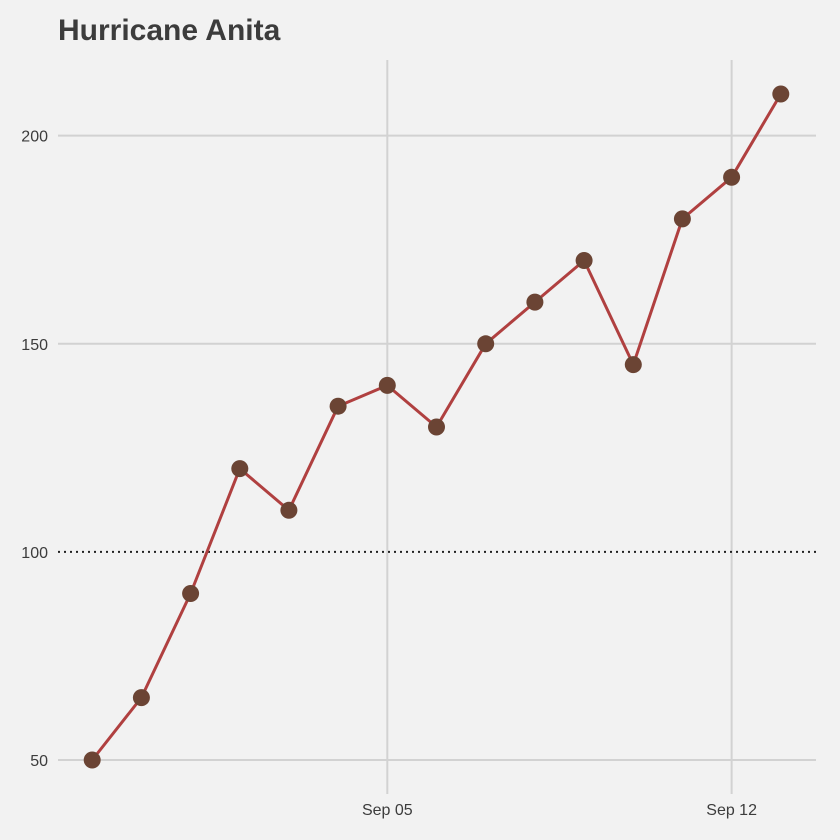  What do you see at coordinates (34, 345) in the screenshot?
I see `y-tick-label-150: 150` at bounding box center [34, 345].